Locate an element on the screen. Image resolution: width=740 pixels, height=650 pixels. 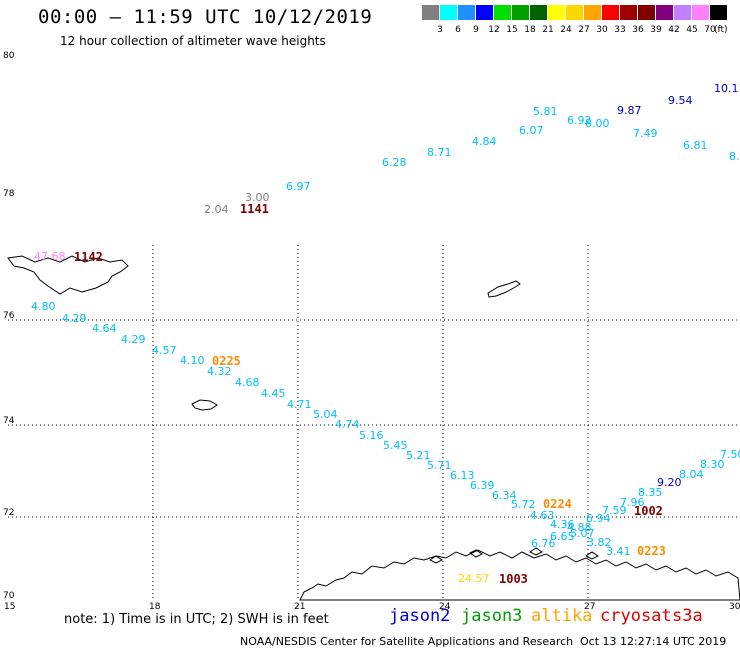
wave-height-value: 2.04 is located at coordinates (216, 209).